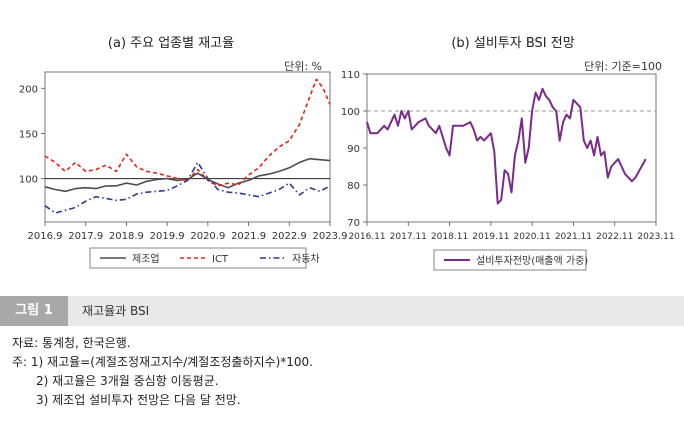  What do you see at coordinates (28, 134) in the screenshot?
I see `y-tick-label: 150` at bounding box center [28, 134].